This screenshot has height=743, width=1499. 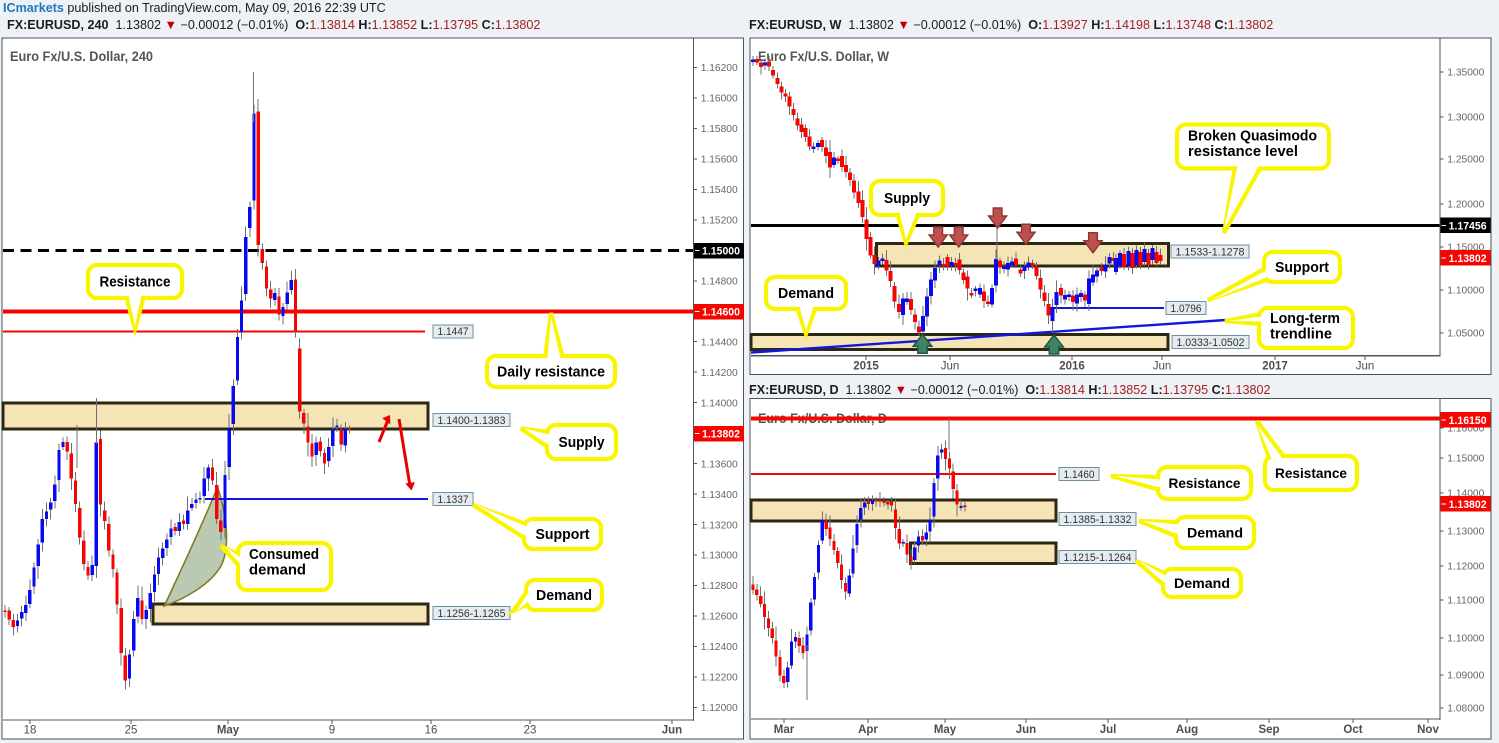 What do you see at coordinates (1465, 205) in the screenshot?
I see `svg-text: 1.20000` at bounding box center [1465, 205].